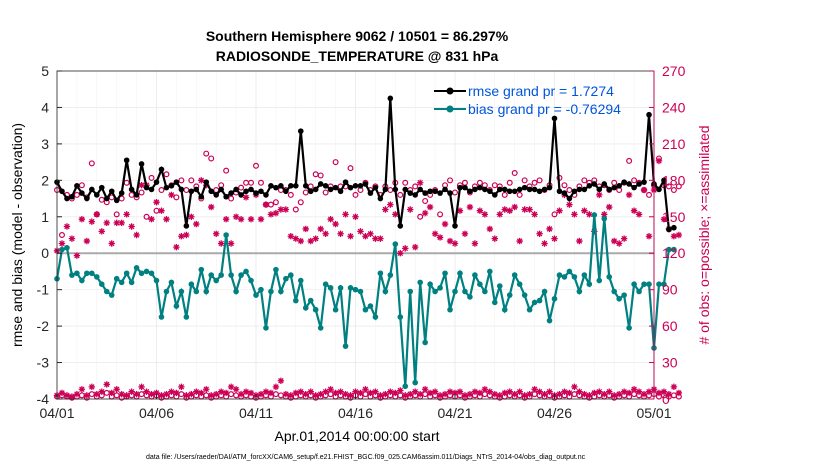  I want to click on x-tick-label: 04/06, so click(156, 413).